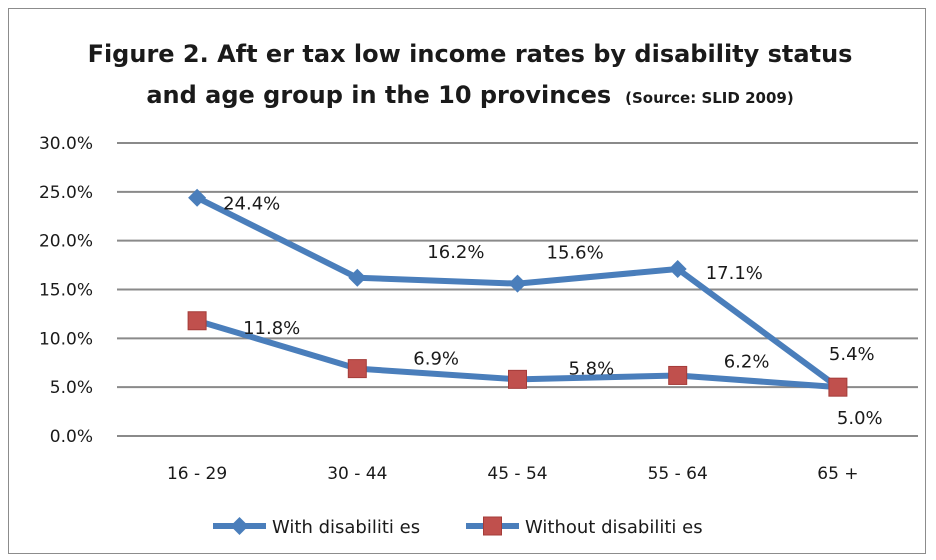 This screenshot has width=936, height=560. I want to click on data-label: 16.2%, so click(455, 252).